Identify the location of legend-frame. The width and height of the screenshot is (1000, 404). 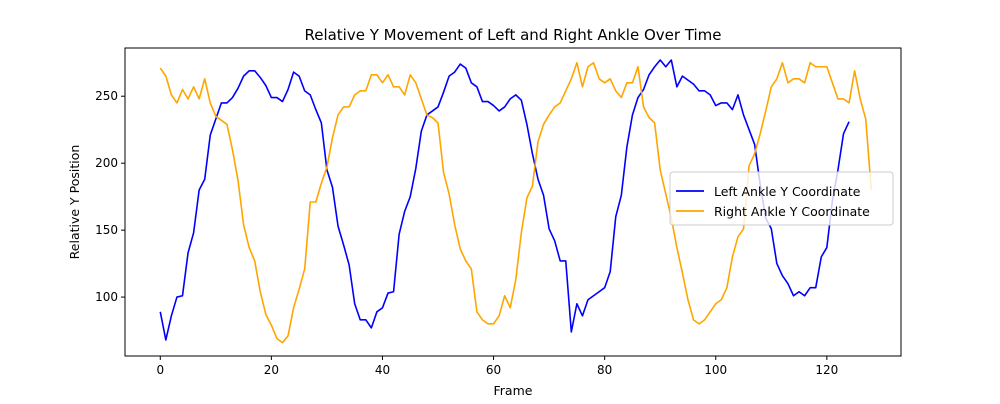
(781, 198).